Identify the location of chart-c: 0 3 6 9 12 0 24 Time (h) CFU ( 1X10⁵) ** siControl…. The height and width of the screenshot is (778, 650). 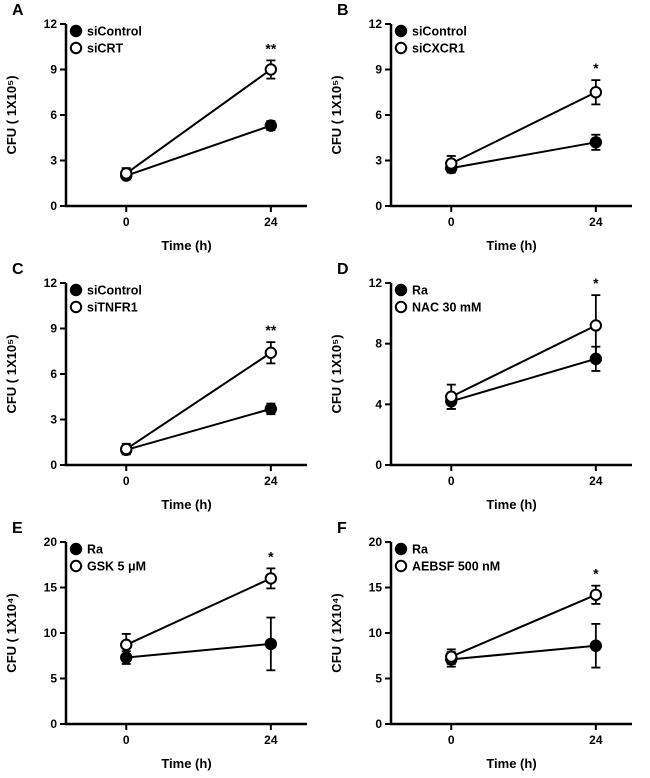
(155, 394).